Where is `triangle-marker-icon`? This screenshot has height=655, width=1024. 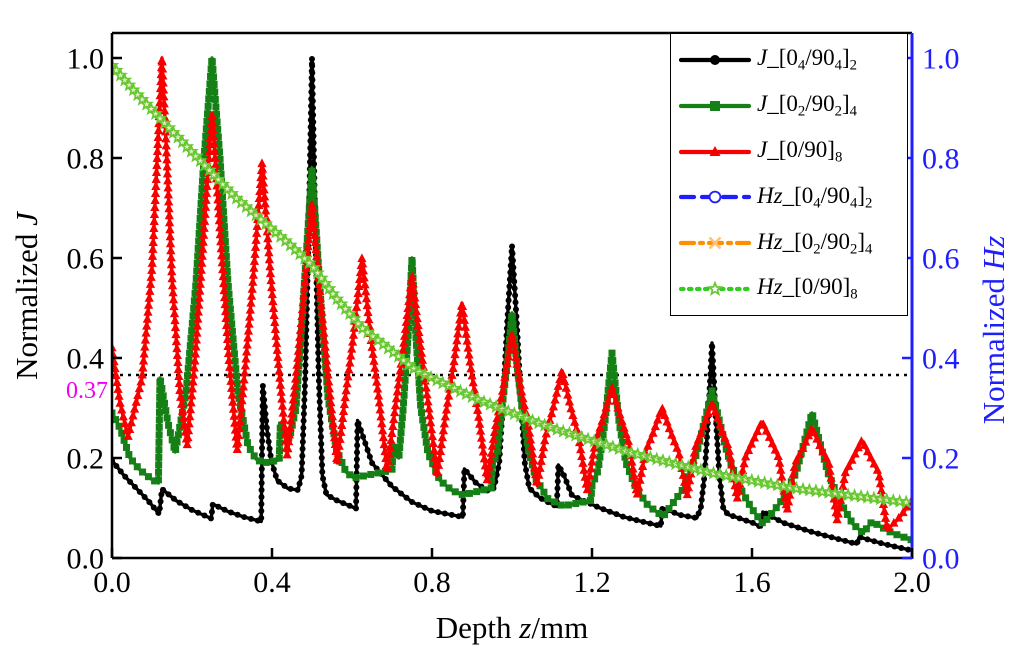
triangle-marker-icon is located at coordinates (715, 150).